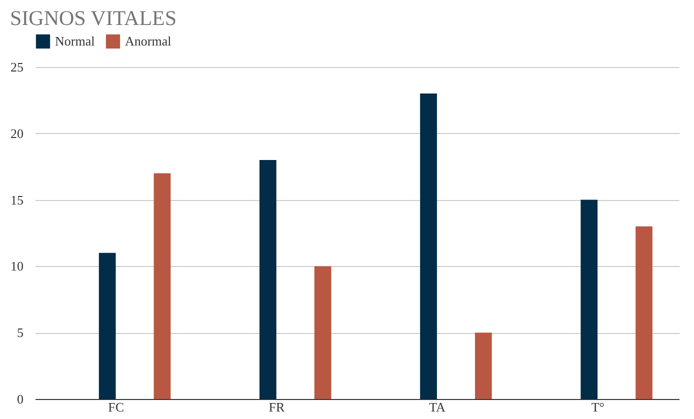  What do you see at coordinates (93, 18) in the screenshot?
I see `chart-title: SIGNOS VITALES` at bounding box center [93, 18].